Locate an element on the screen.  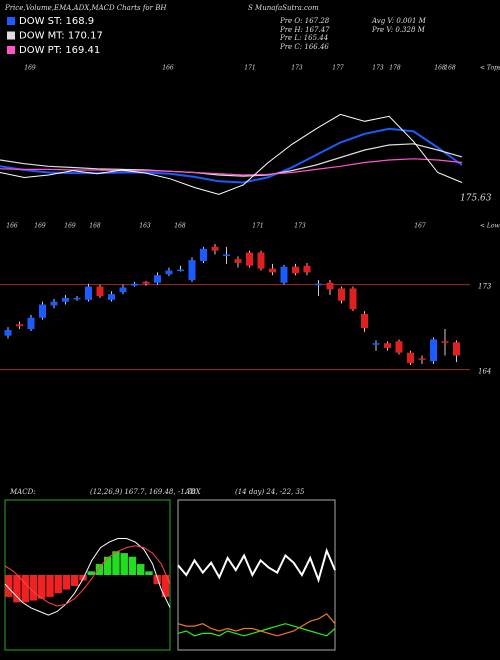
panel-title: ADX is located at coordinates (193, 492).